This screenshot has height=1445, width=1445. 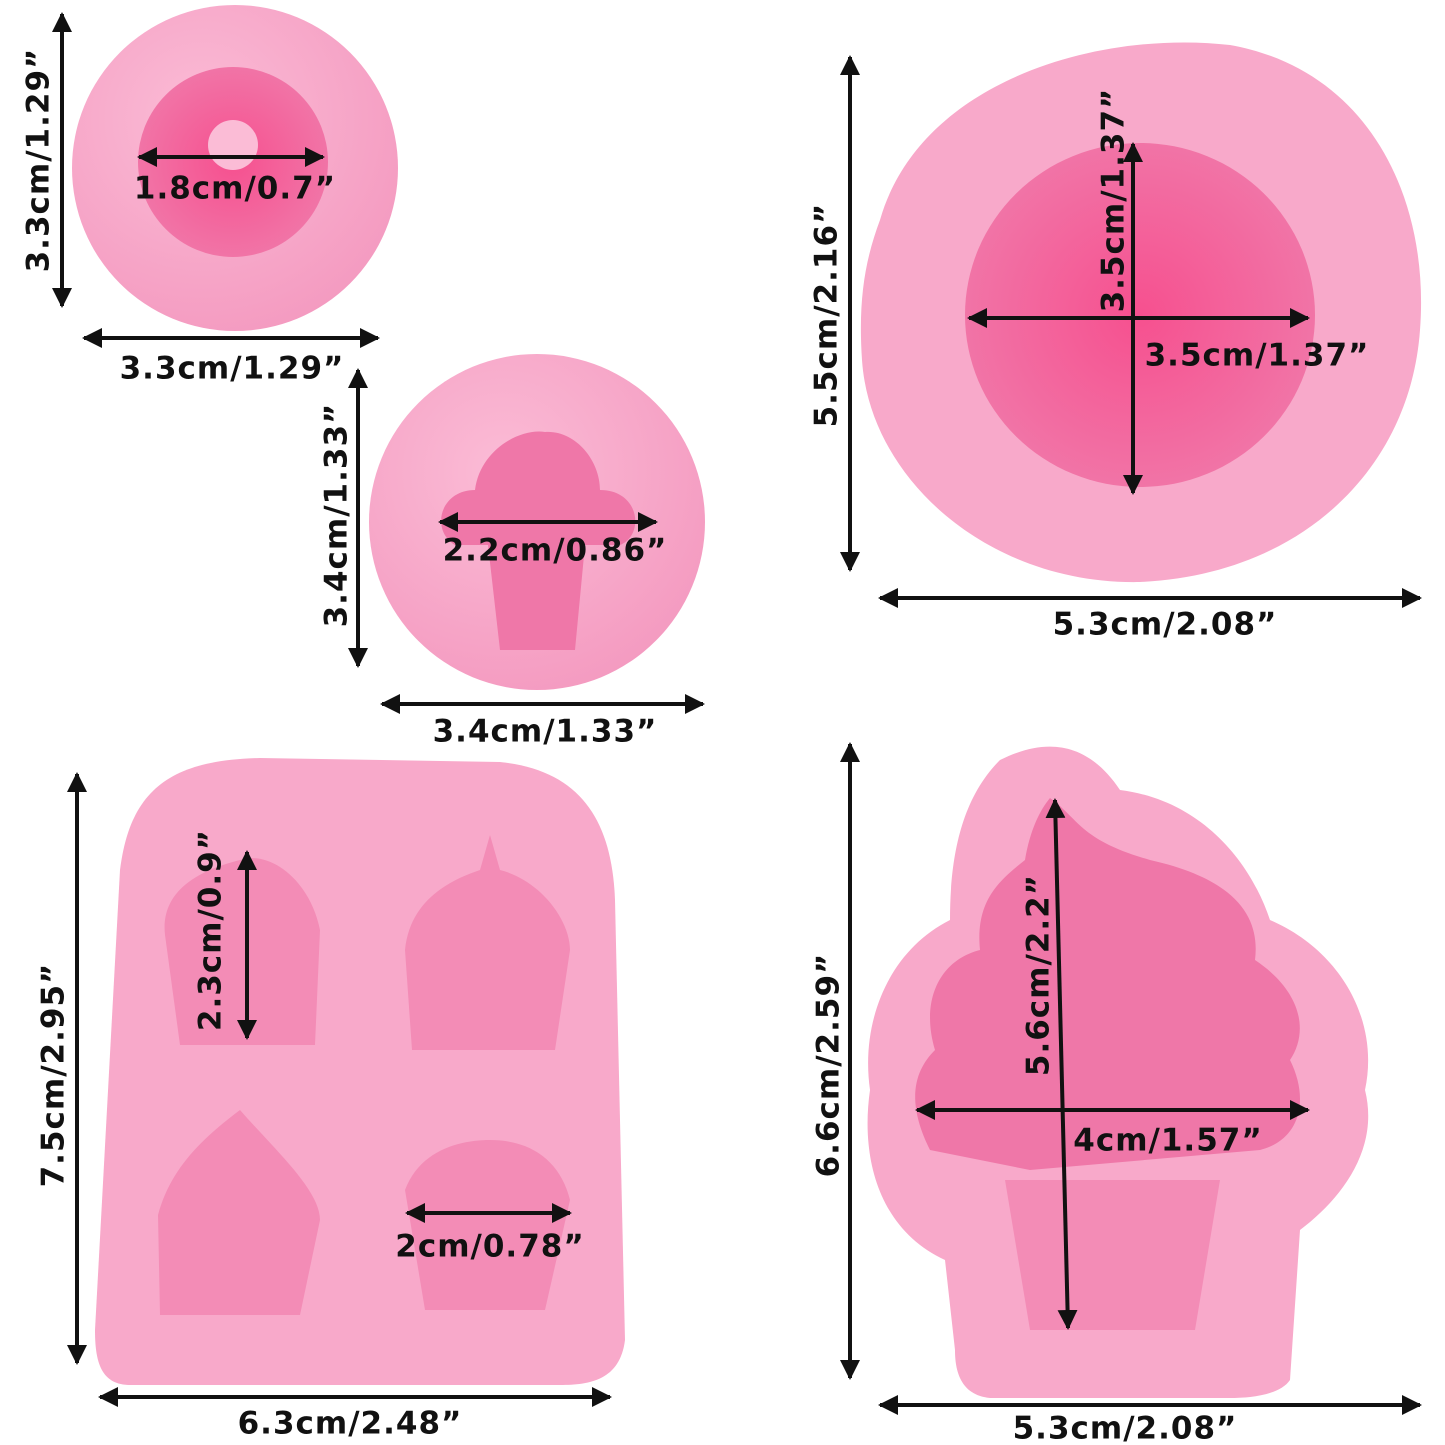 I want to click on inner-width-label: 1.8cm/0.7”, so click(x=235, y=189).